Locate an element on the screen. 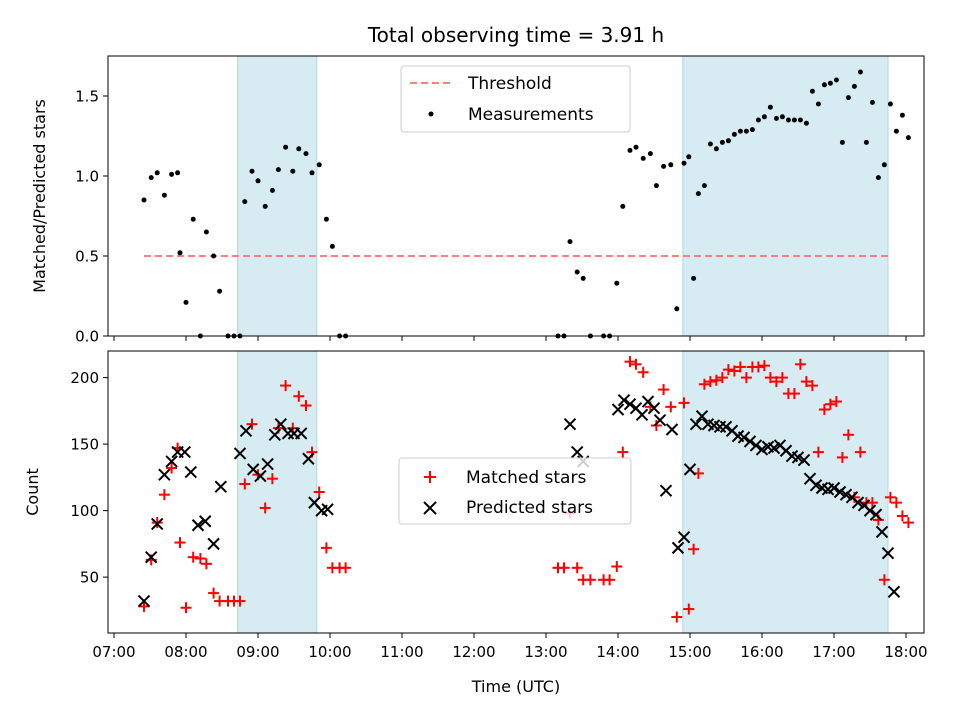 This screenshot has height=720, width=960. shaded-interval is located at coordinates (277, 196).